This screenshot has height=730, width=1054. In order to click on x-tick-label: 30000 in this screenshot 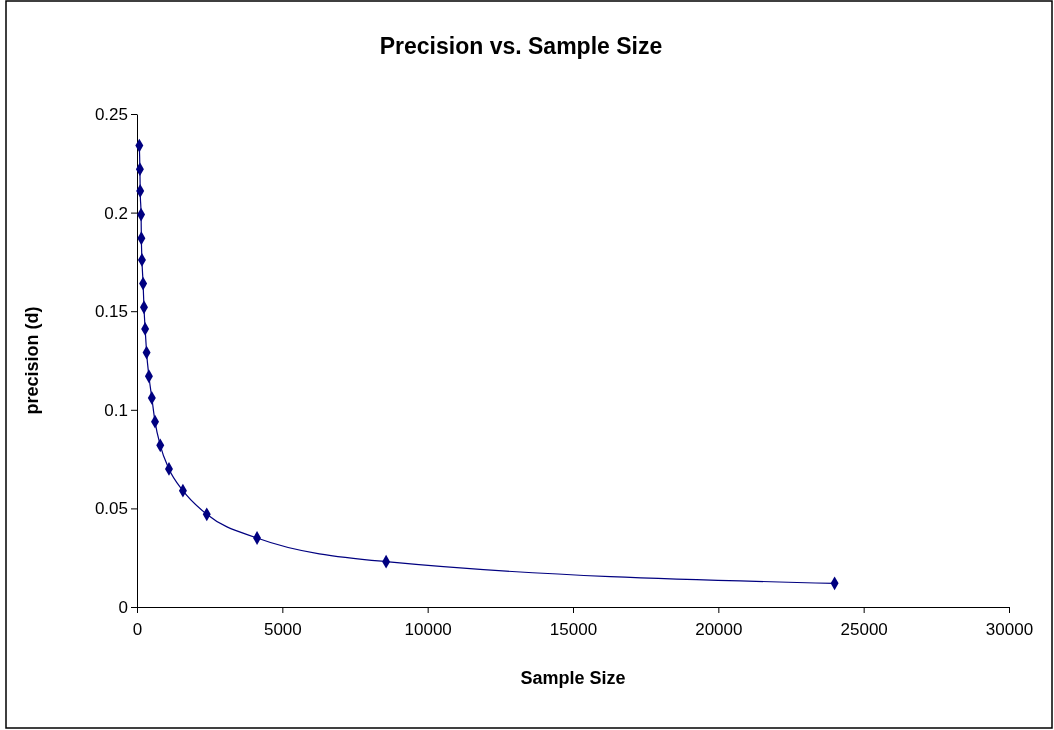, I will do `click(1009, 629)`.